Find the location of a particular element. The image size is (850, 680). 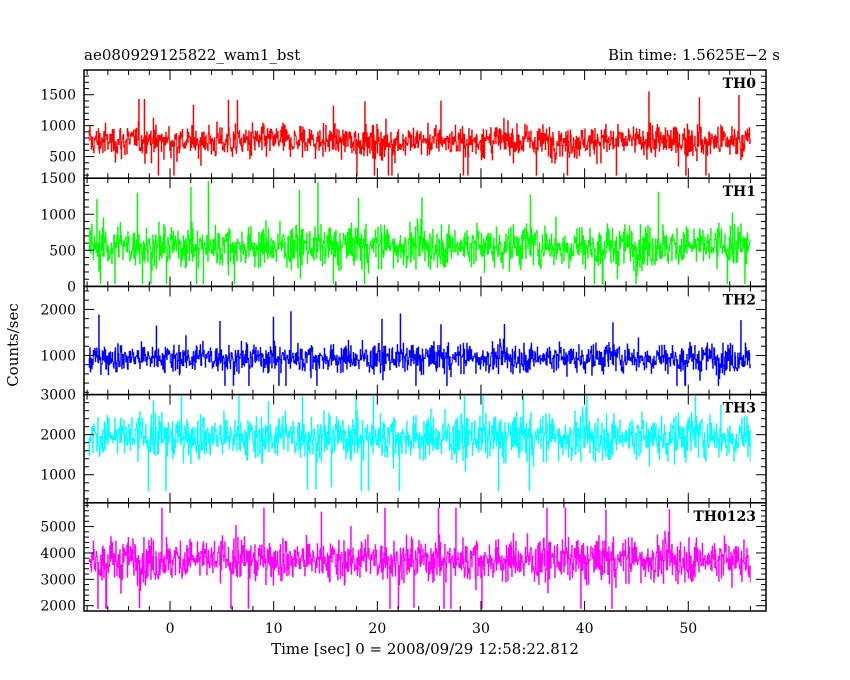

series-th3-line is located at coordinates (419, 444).